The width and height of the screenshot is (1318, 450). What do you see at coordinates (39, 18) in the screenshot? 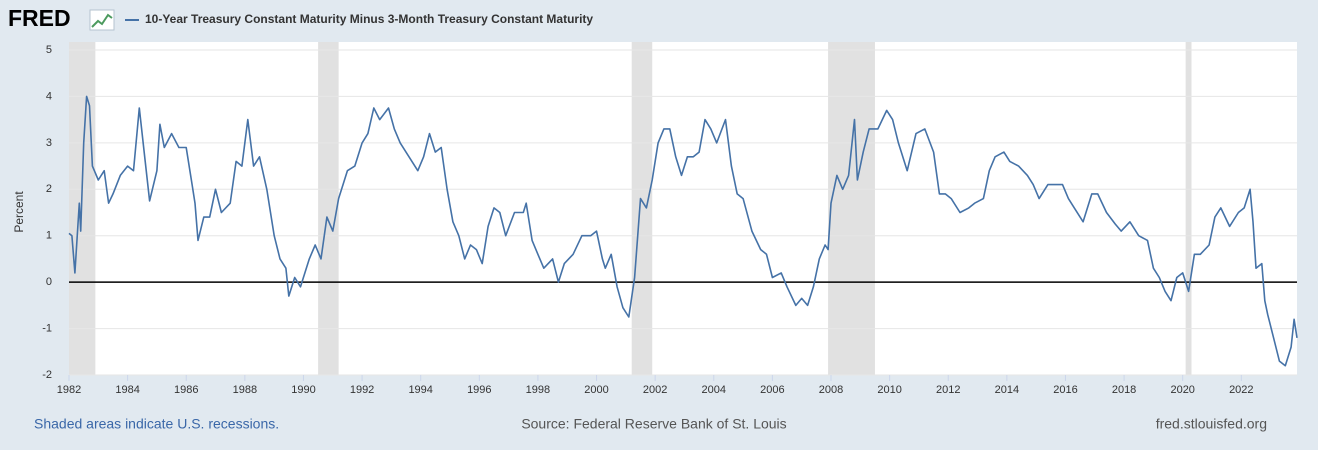
I see `logo: FRED` at bounding box center [39, 18].